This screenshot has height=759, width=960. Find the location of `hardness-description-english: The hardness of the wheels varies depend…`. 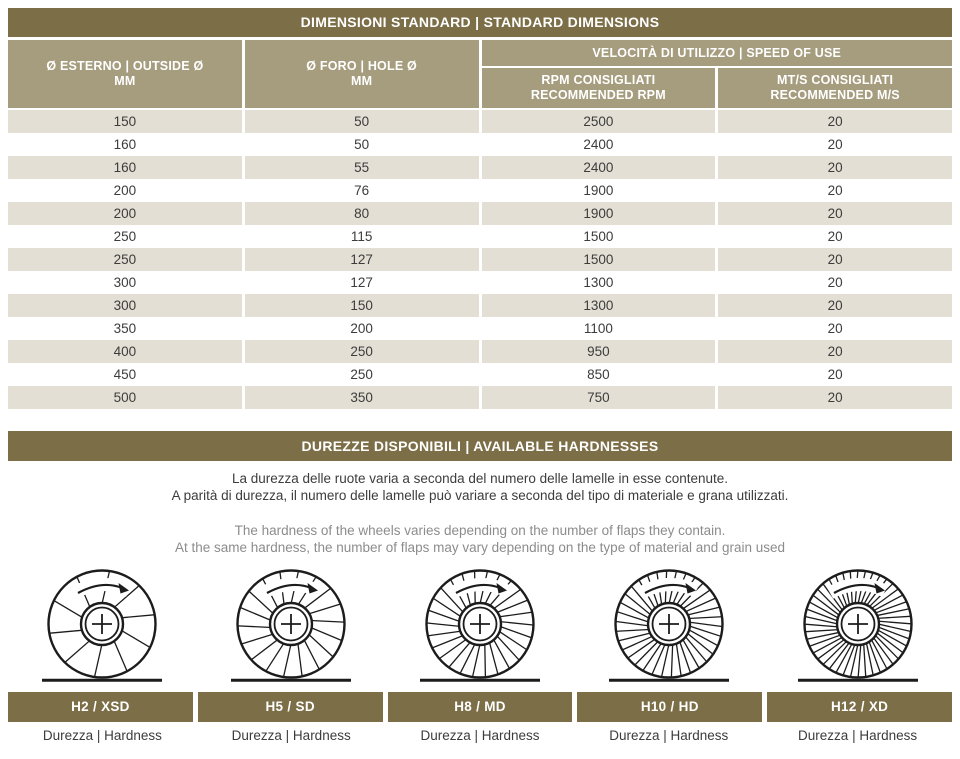

hardness-description-english: The hardness of the wheels varies depend… is located at coordinates (480, 539).